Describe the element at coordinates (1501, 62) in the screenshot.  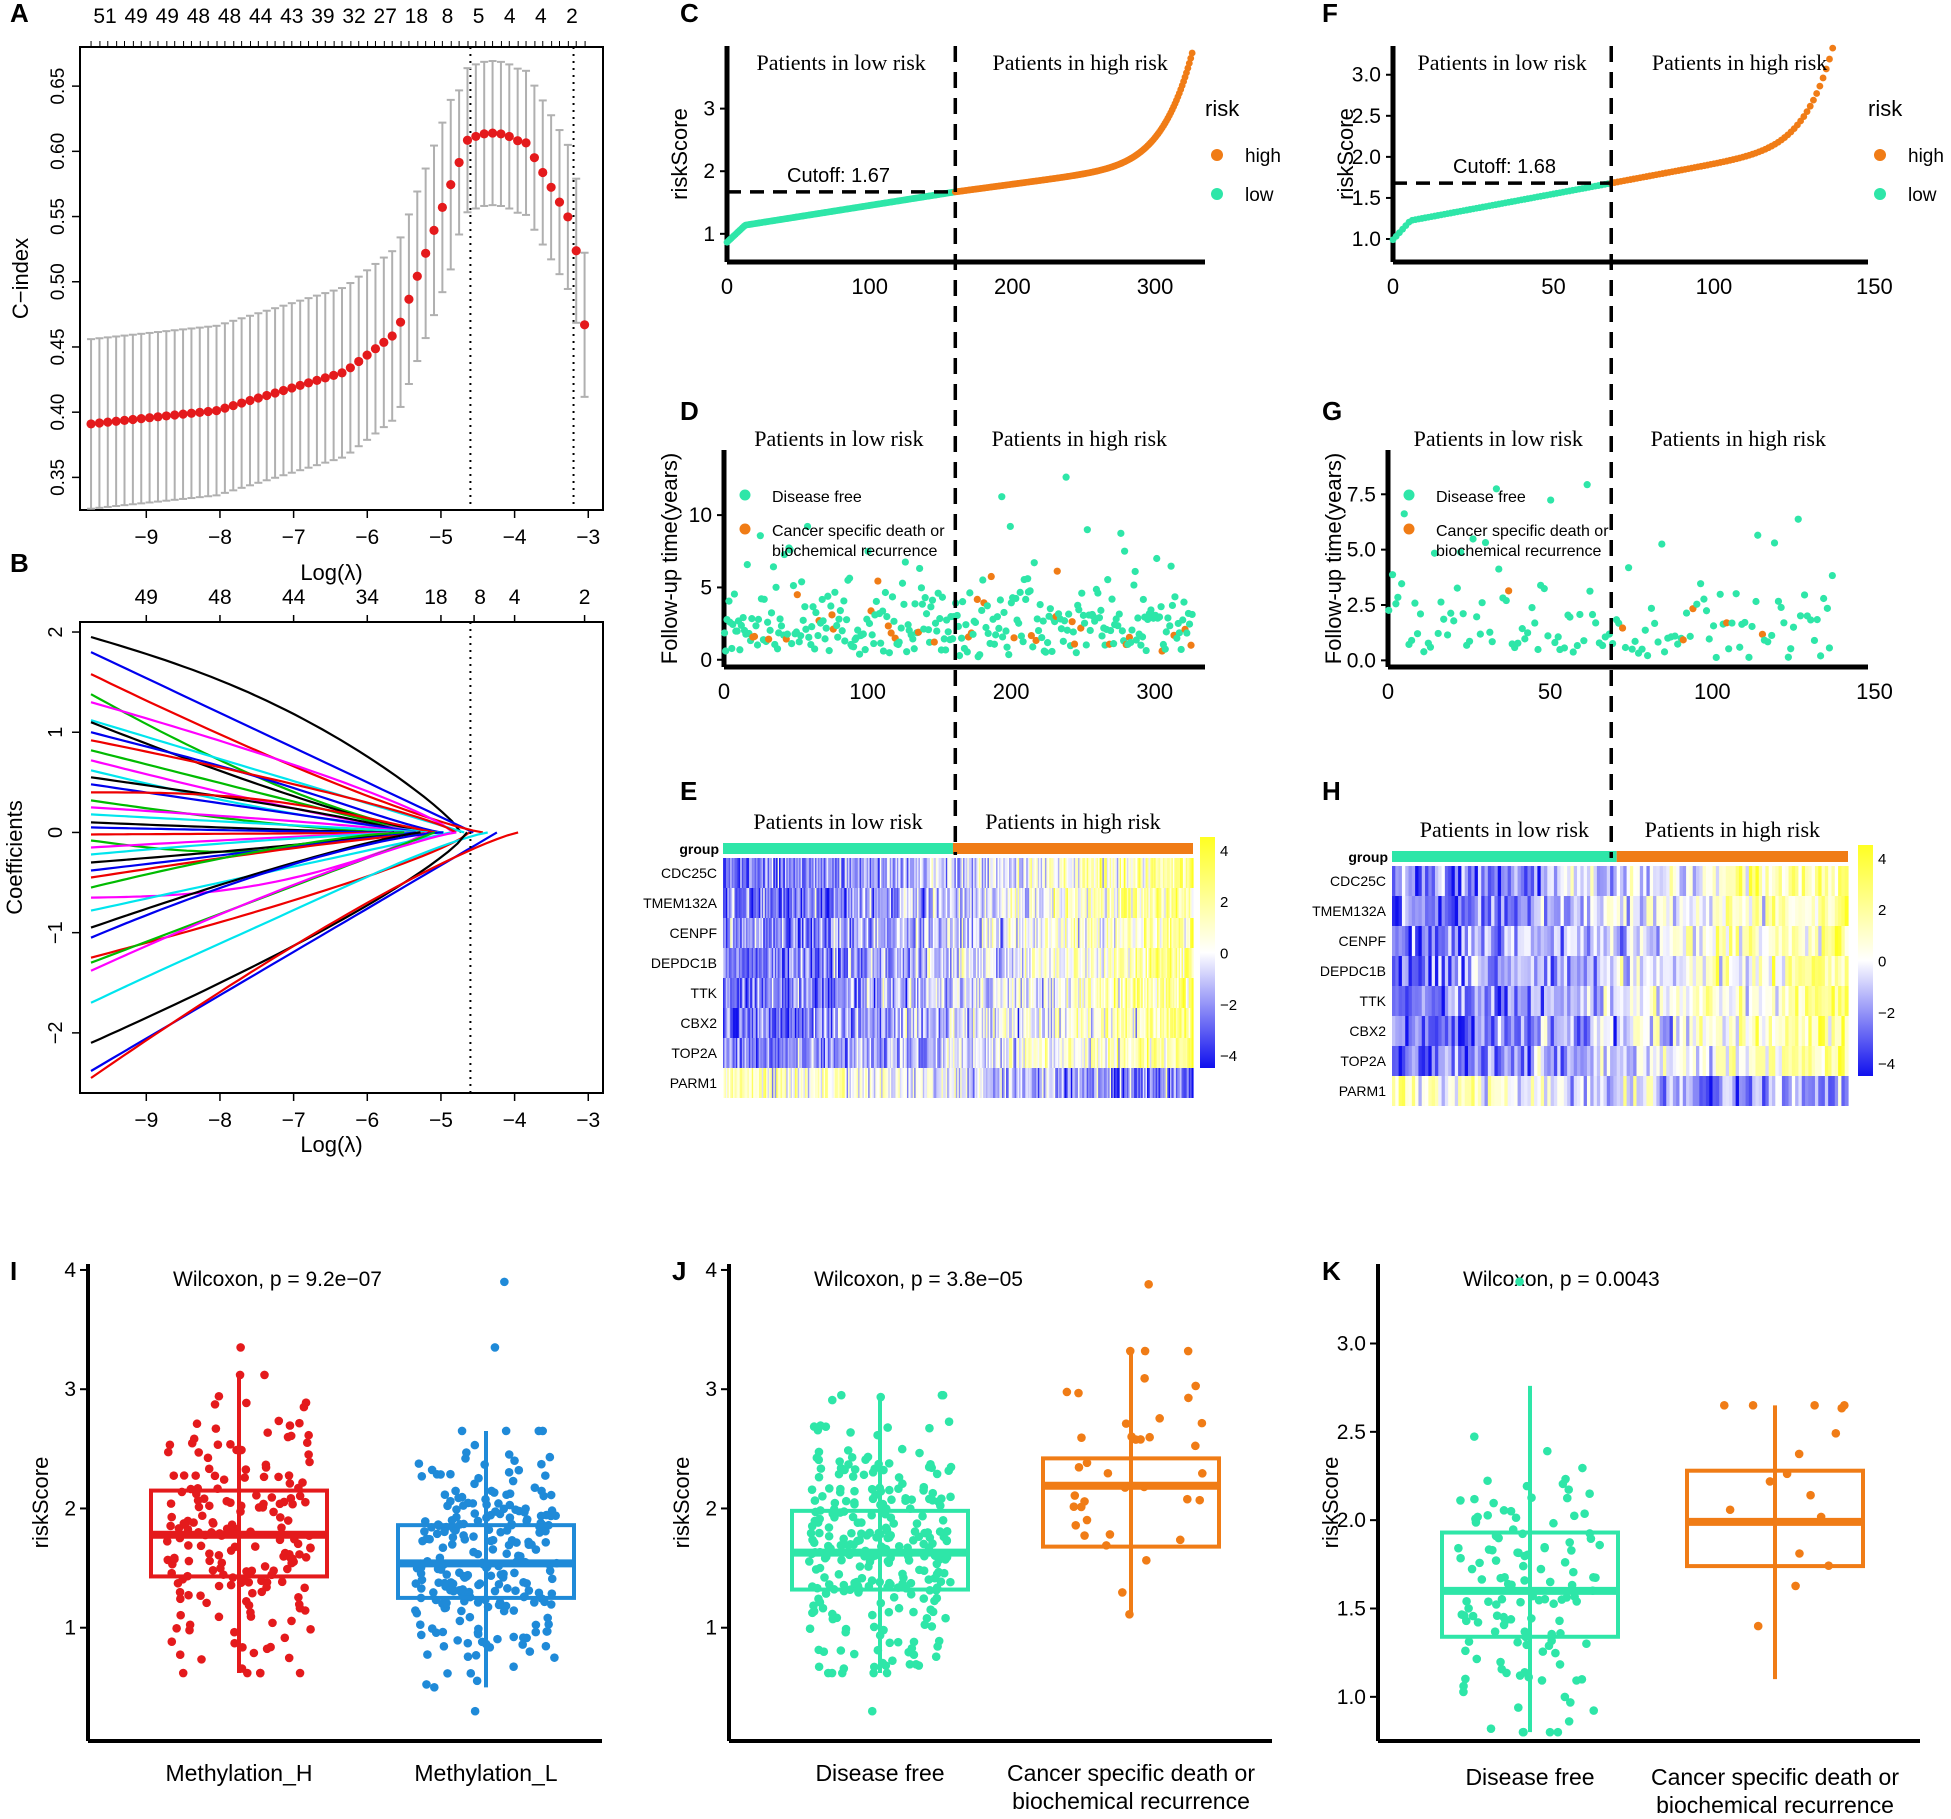
I see `region-label-low-f: Patients in low risk` at that location.